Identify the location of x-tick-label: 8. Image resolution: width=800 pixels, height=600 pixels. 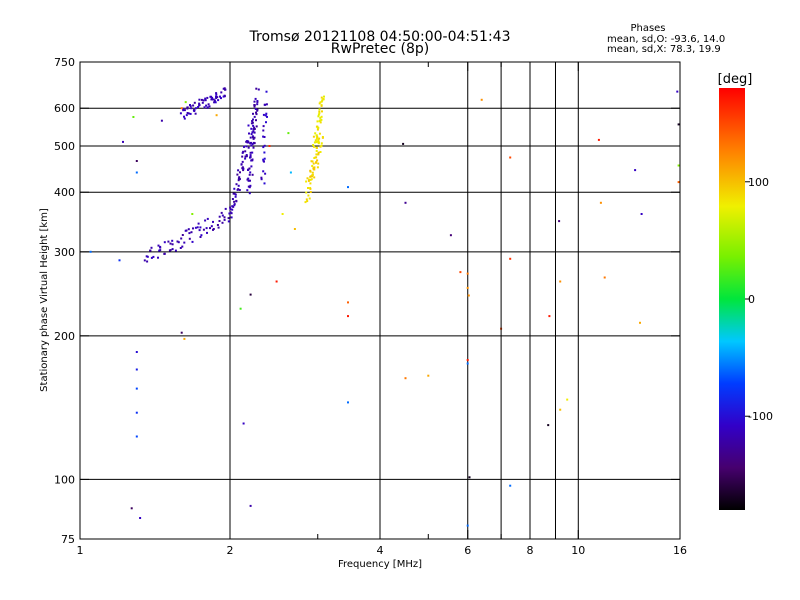
(530, 550).